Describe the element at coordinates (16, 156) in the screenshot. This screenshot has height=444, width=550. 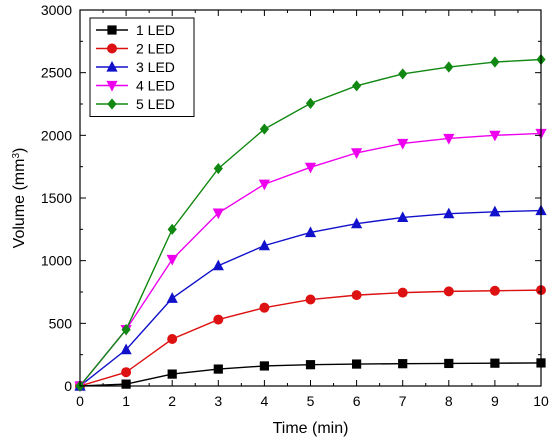
I see `y-axis-title-superscript: 3` at that location.